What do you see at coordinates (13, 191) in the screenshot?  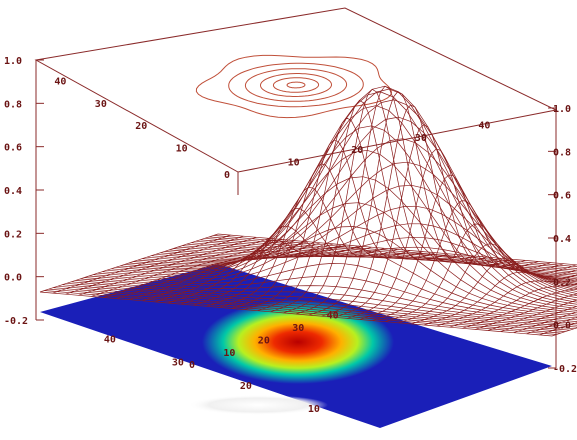 I see `z-tick-label-left: 0.4` at bounding box center [13, 191].